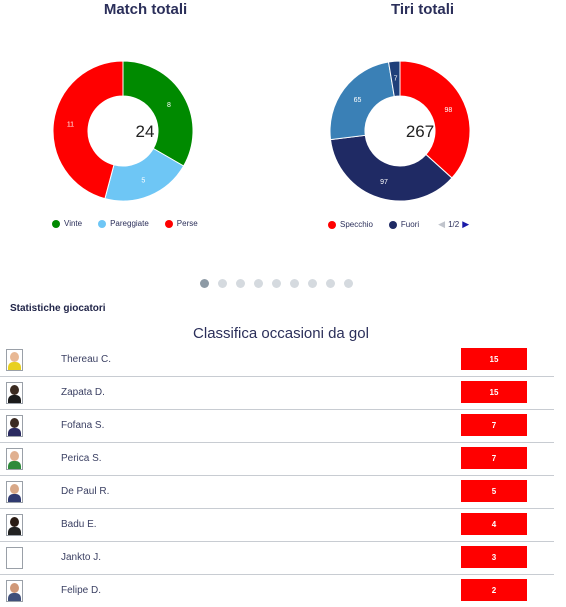 This screenshot has height=607, width=566. Describe the element at coordinates (358, 100) in the screenshot. I see `segment-value-label: 65` at that location.